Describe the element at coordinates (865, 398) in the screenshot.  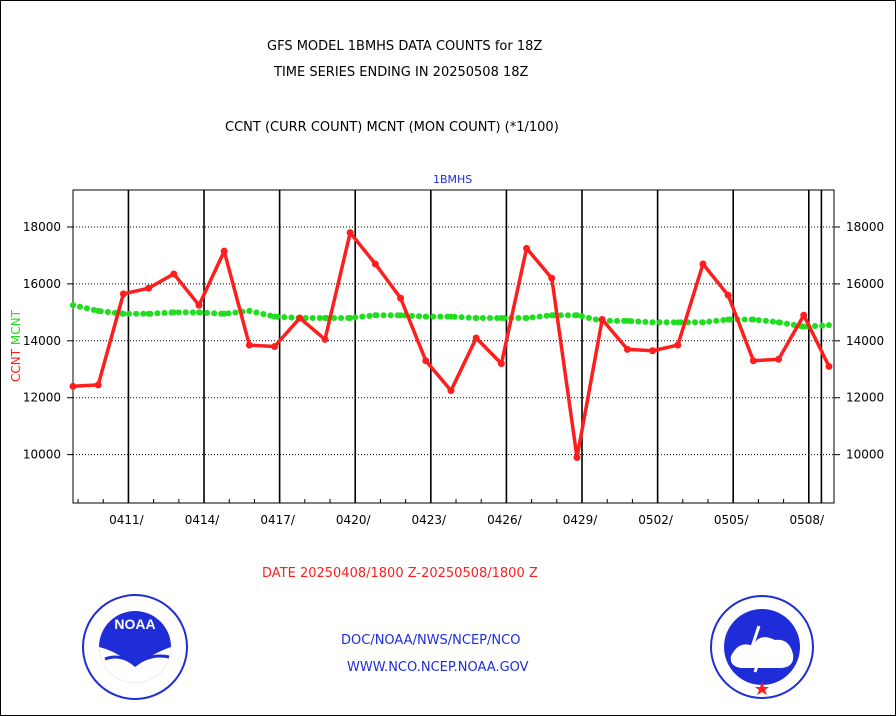
I see `y-tick-label-right: 12000` at that location.